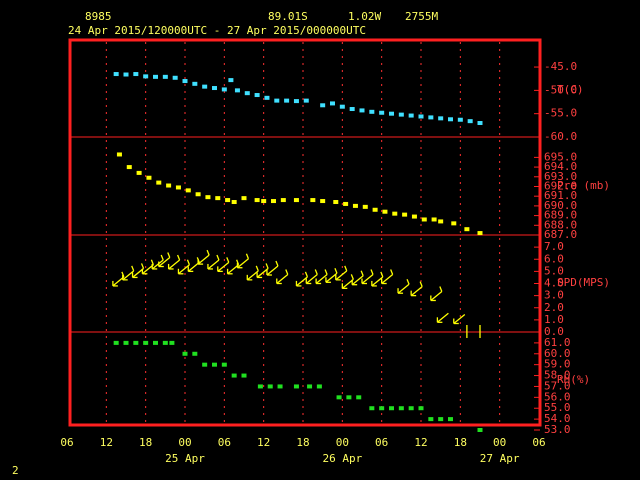  What do you see at coordinates (560, 195) in the screenshot?
I see `y-tick-label: 691.0` at bounding box center [560, 195].